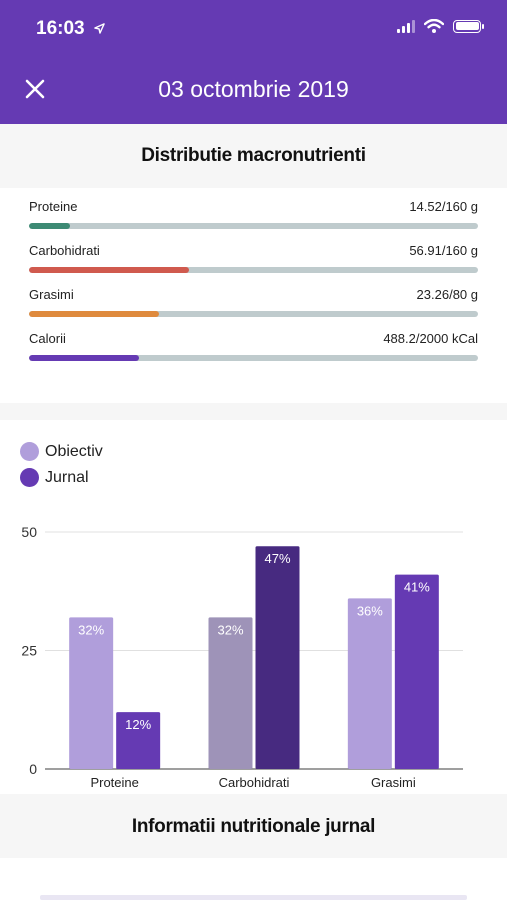  I want to click on macro-value: 488.2/2000 kCal, so click(430, 338).